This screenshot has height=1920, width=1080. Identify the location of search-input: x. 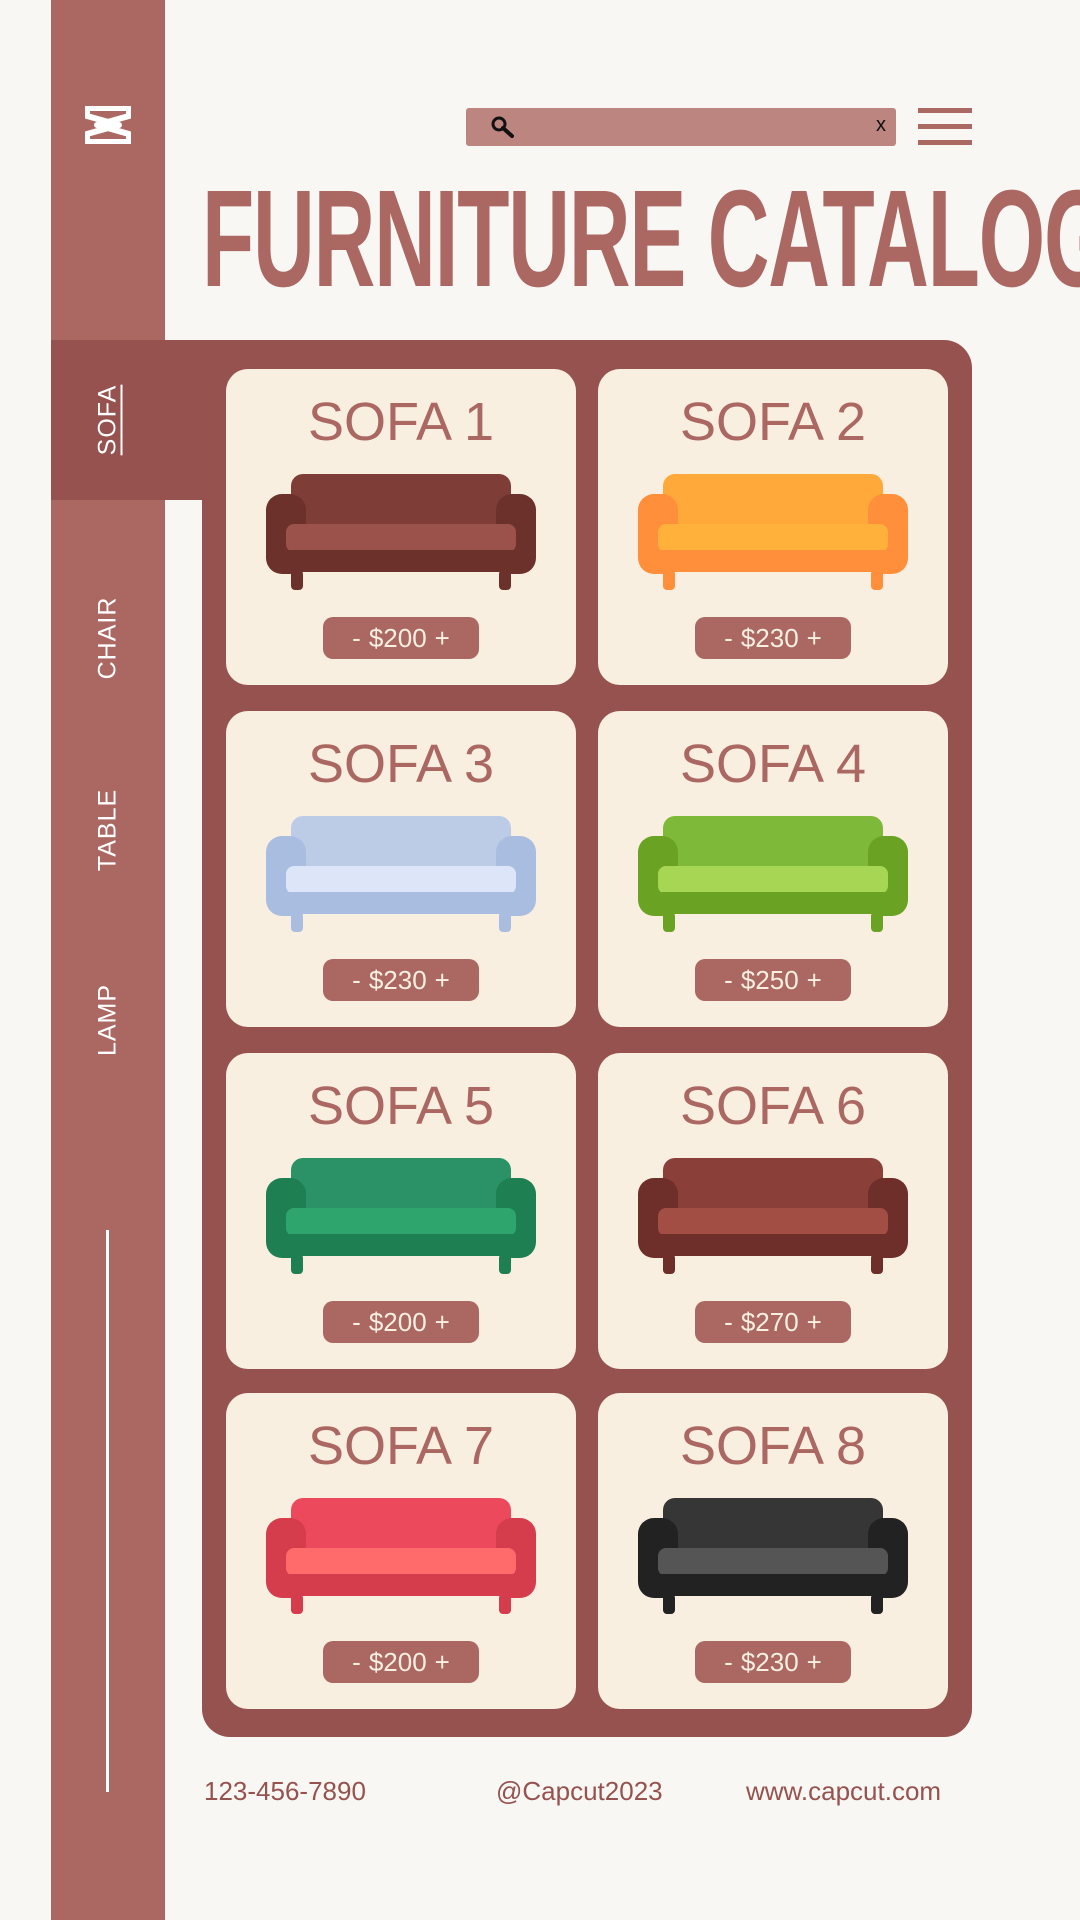
(681, 127).